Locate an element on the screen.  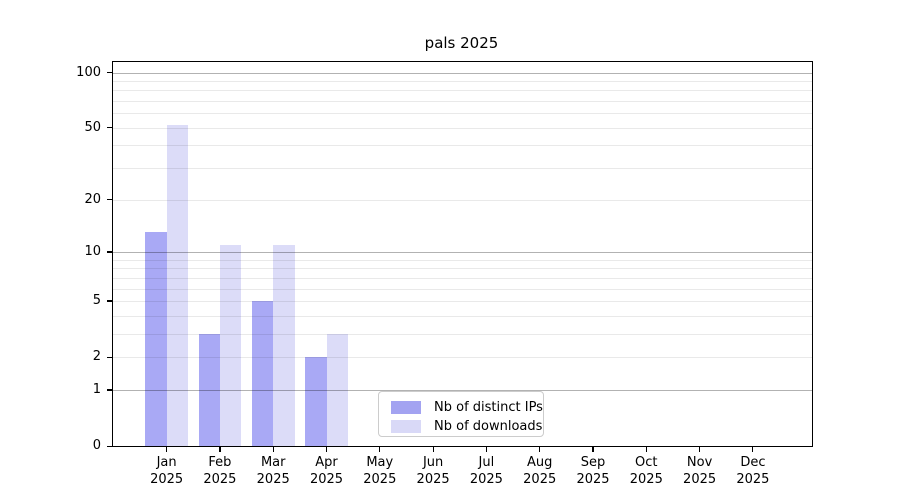
legend-row-distinct-ips: Nb of distinct IPs is located at coordinates (467, 407).